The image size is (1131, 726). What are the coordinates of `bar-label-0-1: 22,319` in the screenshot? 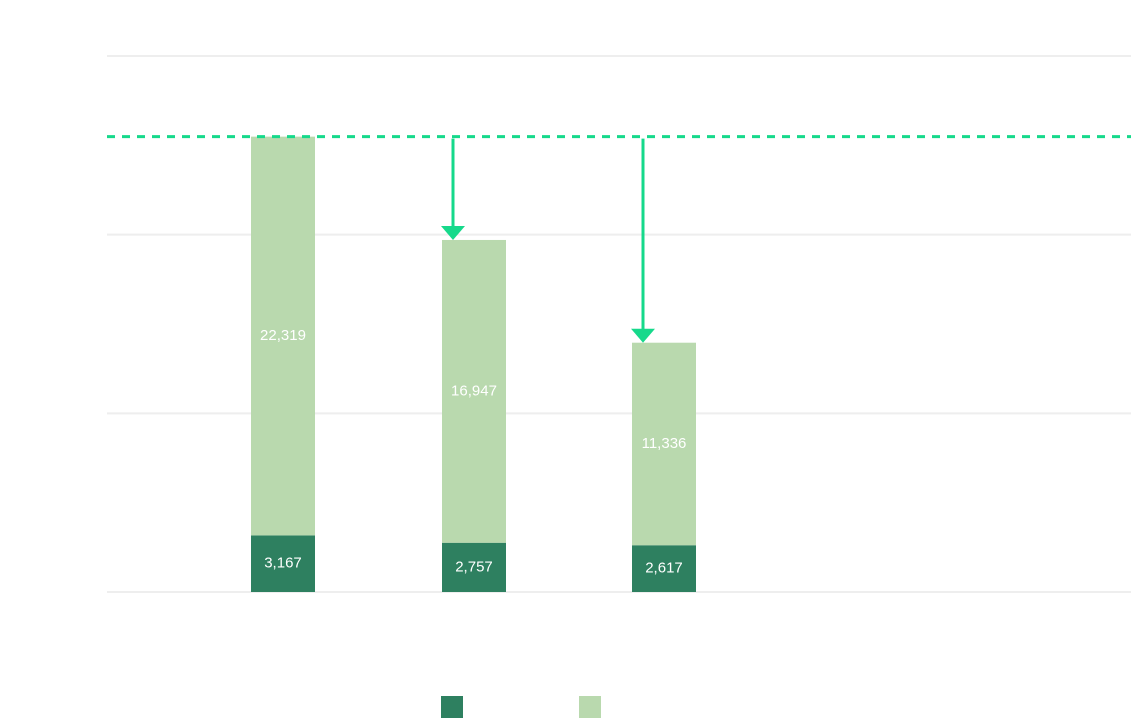 It's located at (283, 335).